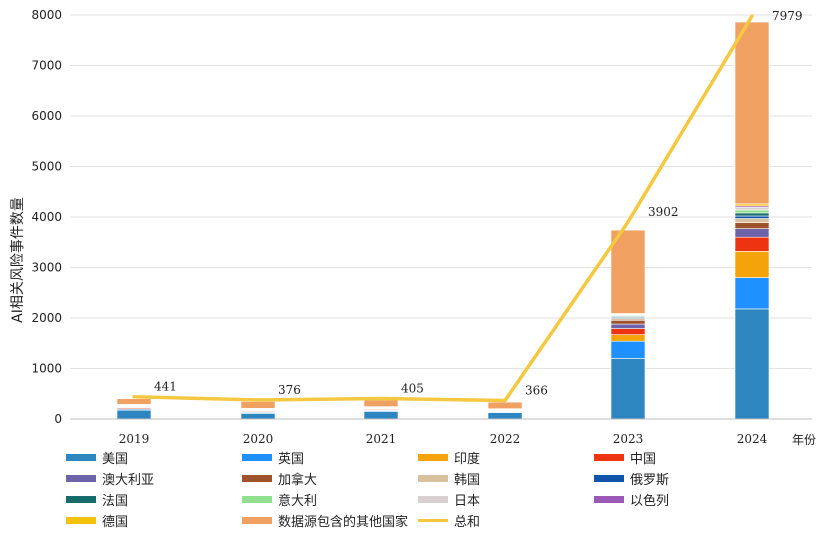 The width and height of the screenshot is (827, 547). Describe the element at coordinates (787, 16) in the screenshot. I see `total-data-label: 7979` at that location.